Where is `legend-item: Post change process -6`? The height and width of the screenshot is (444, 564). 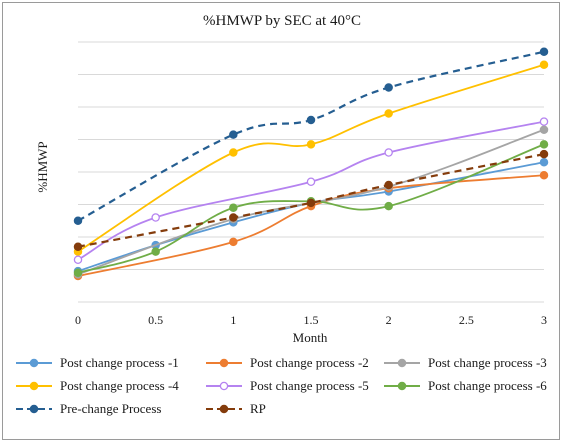
legend-item: Post change process -6 is located at coordinates (468, 386).